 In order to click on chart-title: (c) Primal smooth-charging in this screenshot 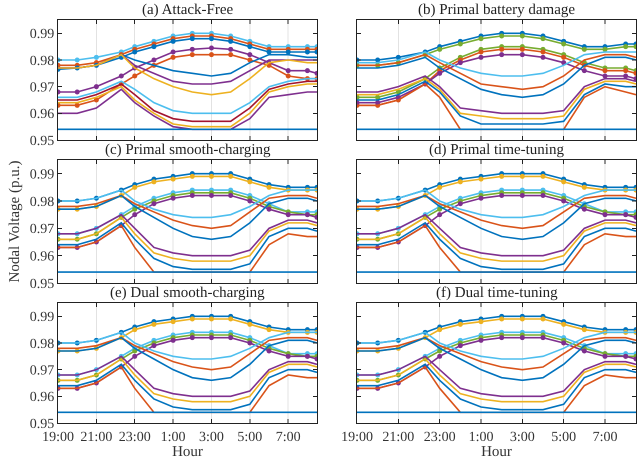, I will do `click(188, 150)`.